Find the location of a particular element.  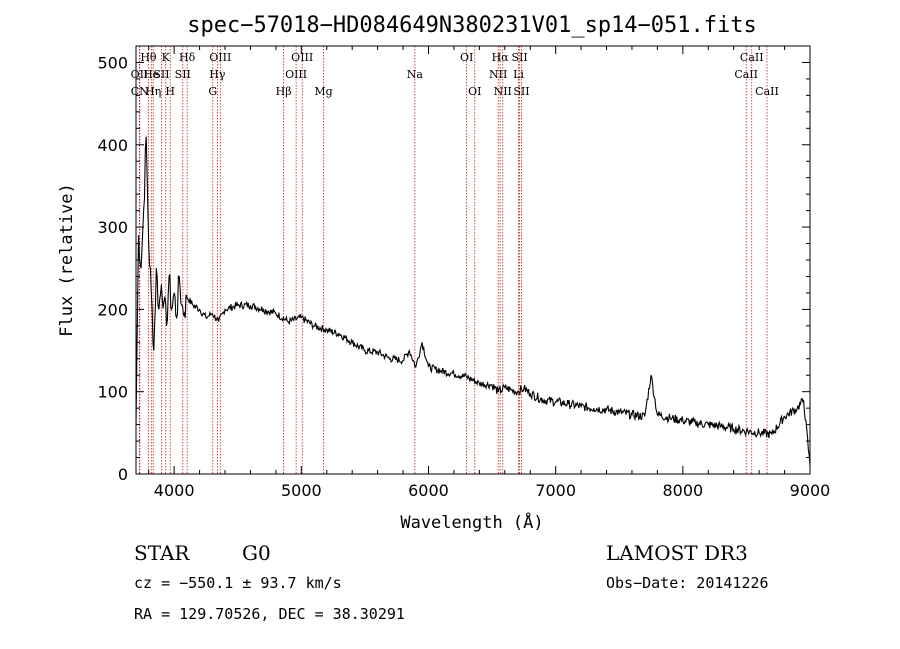

spectral-line-label: K is located at coordinates (166, 57).